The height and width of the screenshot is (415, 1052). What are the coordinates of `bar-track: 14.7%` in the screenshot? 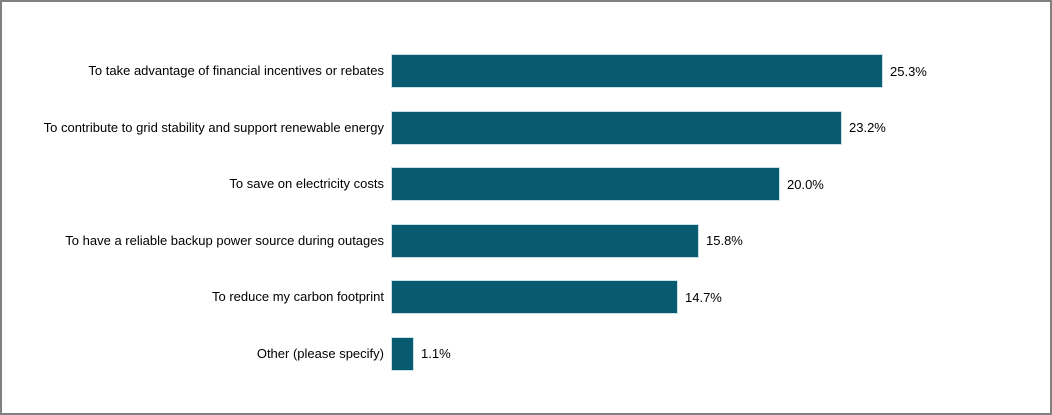 It's located at (717, 297).